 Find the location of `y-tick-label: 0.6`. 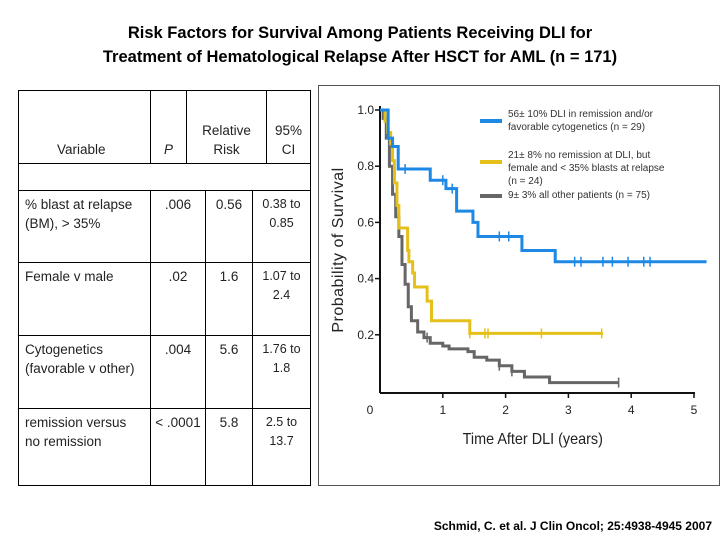

y-tick-label: 0.6 is located at coordinates (365, 222).